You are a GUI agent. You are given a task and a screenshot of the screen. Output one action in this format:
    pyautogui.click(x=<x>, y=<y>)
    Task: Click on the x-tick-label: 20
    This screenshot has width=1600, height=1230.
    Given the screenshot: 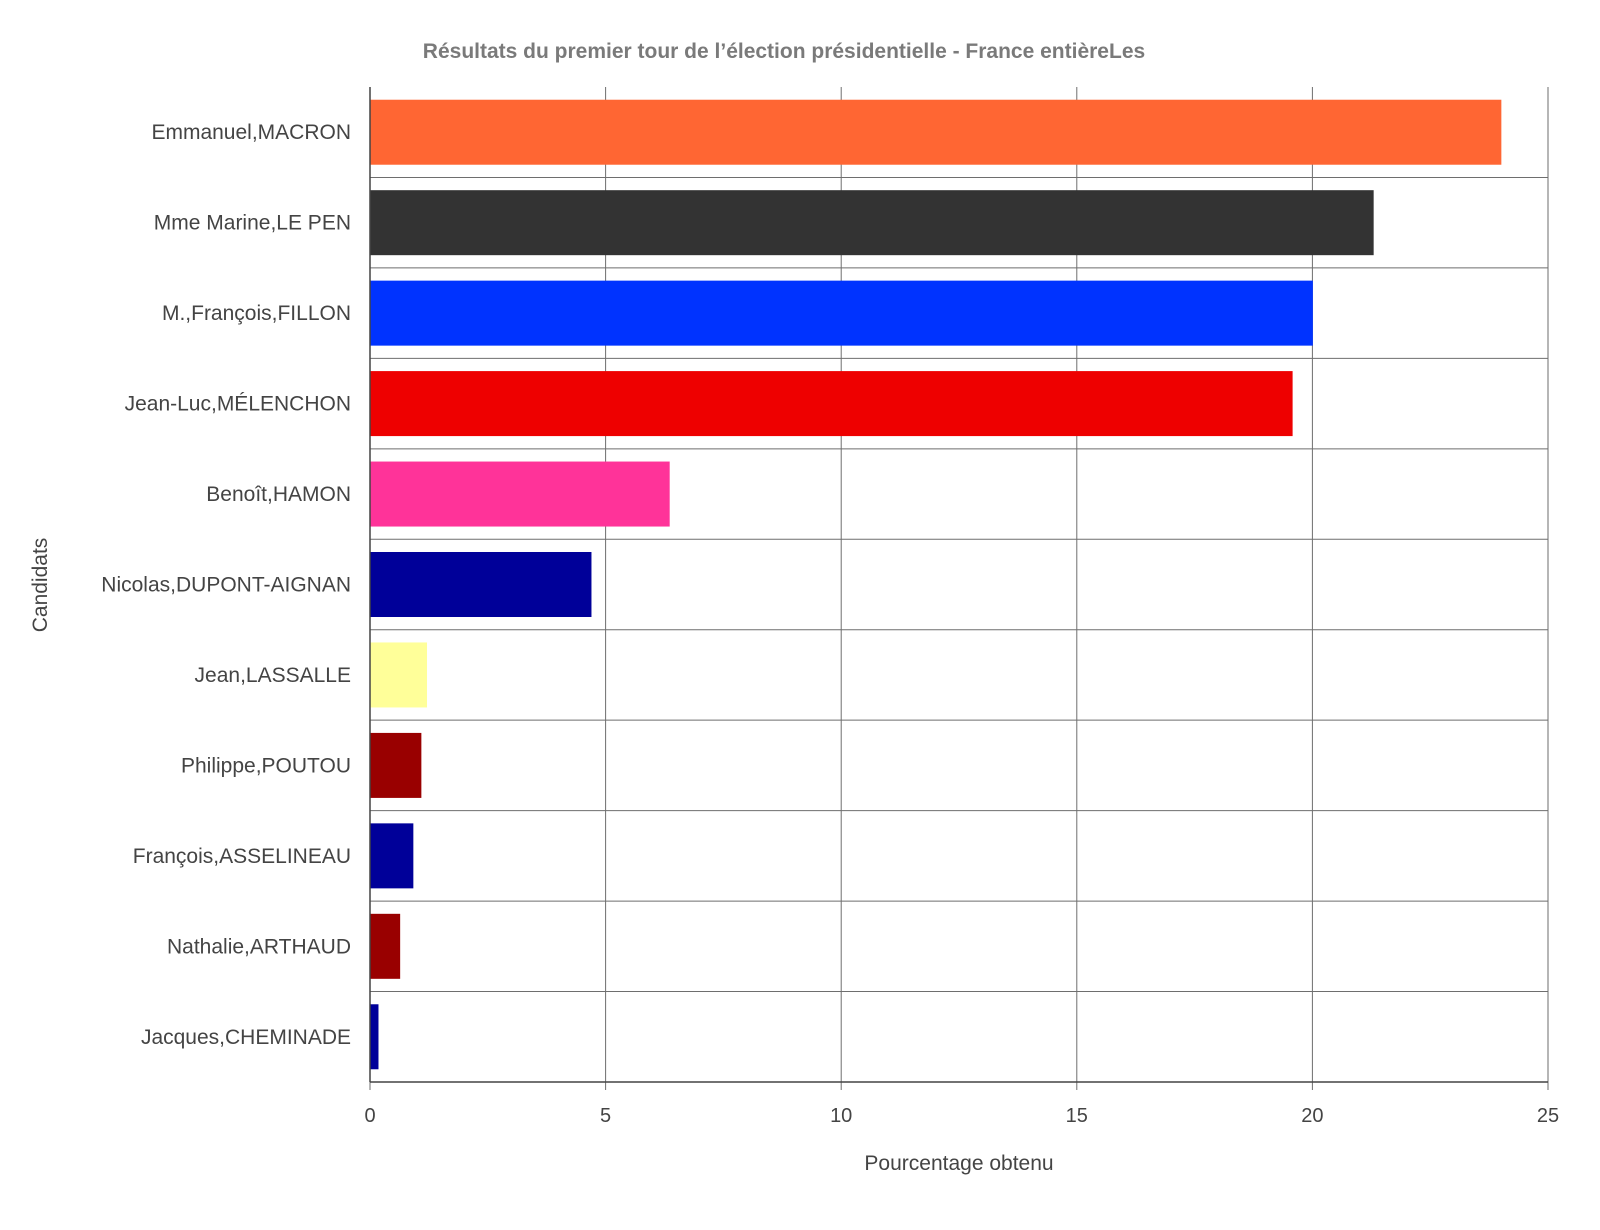 What is the action you would take?
    pyautogui.click(x=1312, y=1116)
    